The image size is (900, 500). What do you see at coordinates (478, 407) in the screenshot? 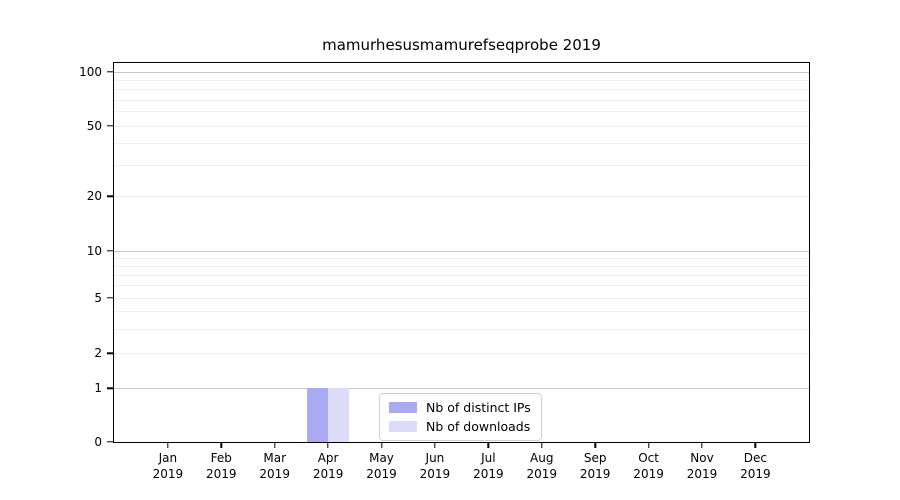
I see `legend-label-distinct-ips: Nb of distinct IPs` at bounding box center [478, 407].